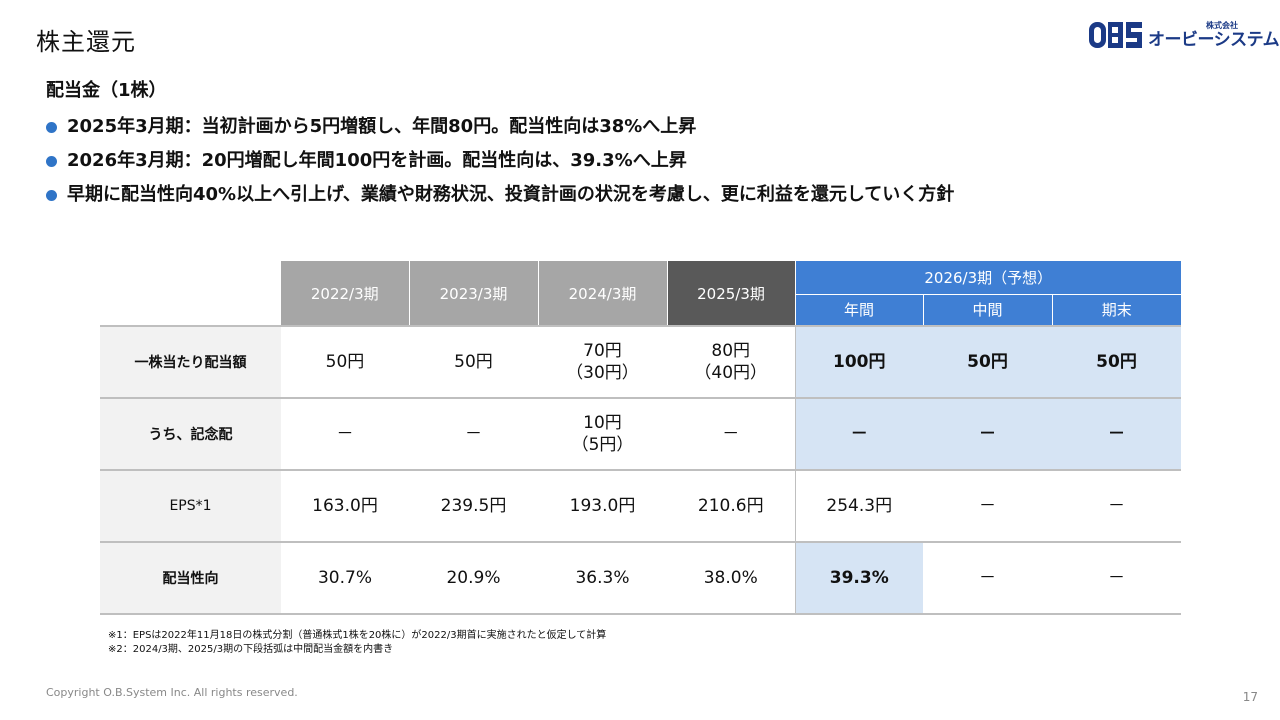 The image size is (1280, 720). What do you see at coordinates (345, 506) in the screenshot?
I see `table-cell: 163.0円` at bounding box center [345, 506].